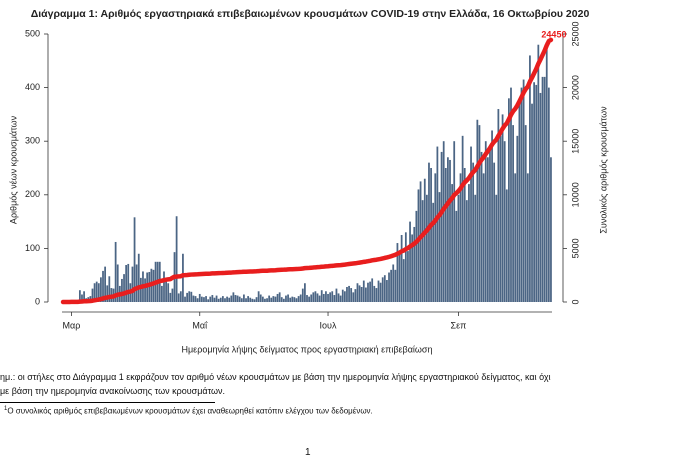  I want to click on y2-tick-label: 15000, so click(575, 141).